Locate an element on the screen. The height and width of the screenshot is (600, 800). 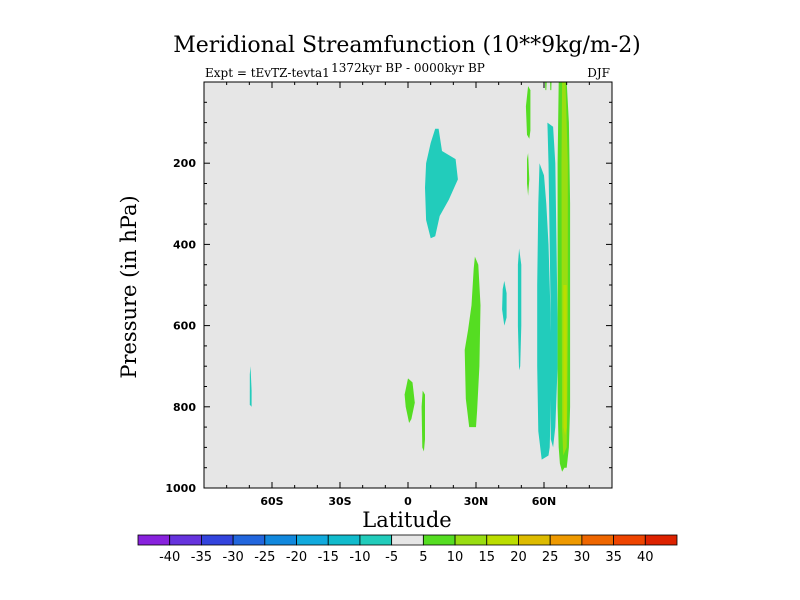
colorbar-label: -10 is located at coordinates (359, 557).